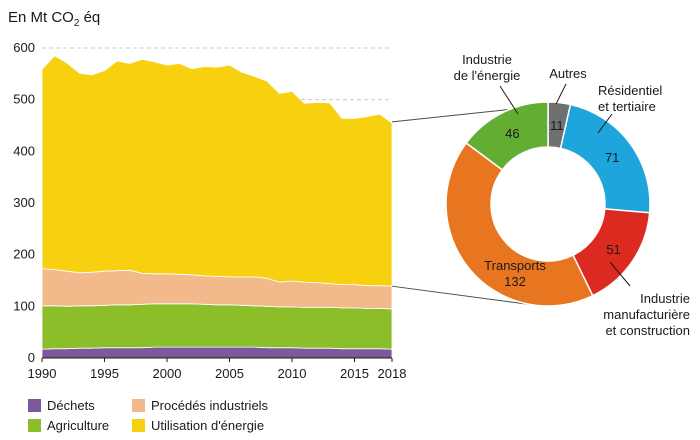 The width and height of the screenshot is (700, 440). What do you see at coordinates (78, 425) in the screenshot?
I see `legend-label: Agriculture` at bounding box center [78, 425].